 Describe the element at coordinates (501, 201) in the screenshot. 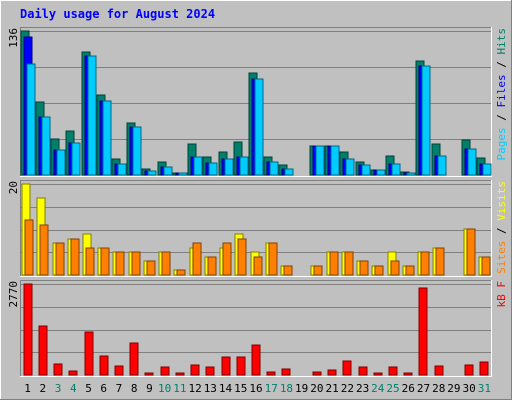

I see `legend-part: Visits` at that location.